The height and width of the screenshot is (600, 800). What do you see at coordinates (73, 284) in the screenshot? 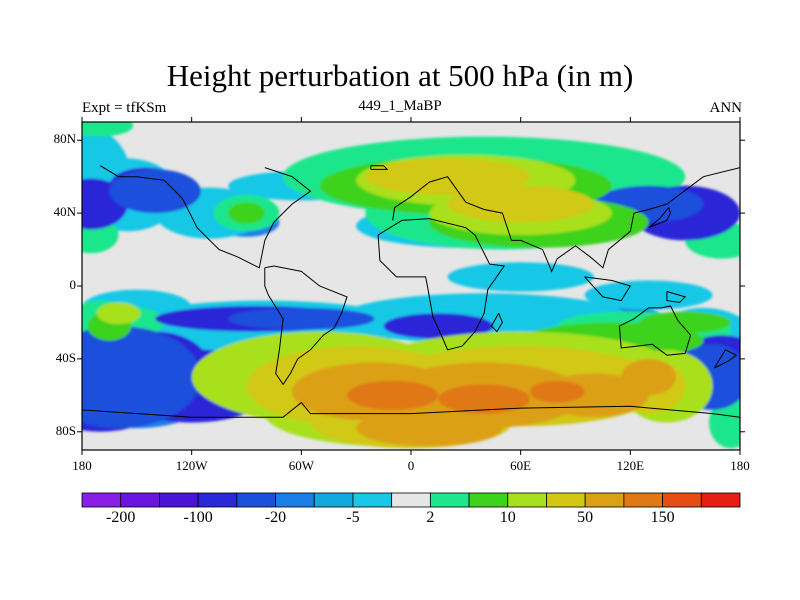
I see `y-tick-label: 0` at bounding box center [73, 284].